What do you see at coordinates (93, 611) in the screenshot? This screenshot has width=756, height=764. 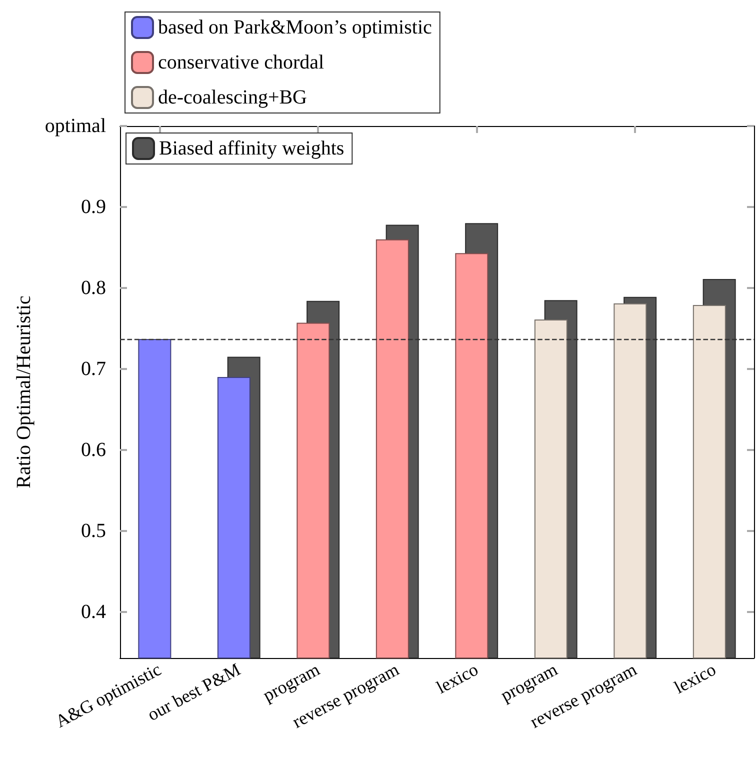 I see `y-tick-label: 0.4` at bounding box center [93, 611].